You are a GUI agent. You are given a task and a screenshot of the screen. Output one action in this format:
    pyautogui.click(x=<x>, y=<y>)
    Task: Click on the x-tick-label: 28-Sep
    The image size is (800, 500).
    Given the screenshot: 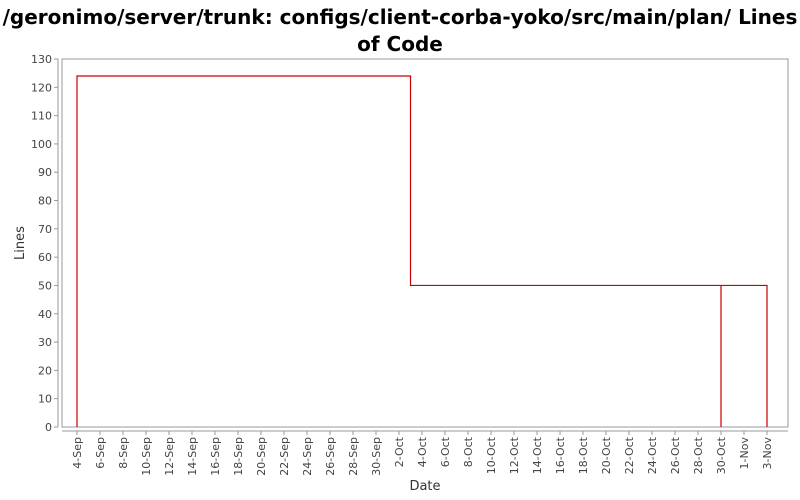 What is the action you would take?
    pyautogui.click(x=353, y=456)
    